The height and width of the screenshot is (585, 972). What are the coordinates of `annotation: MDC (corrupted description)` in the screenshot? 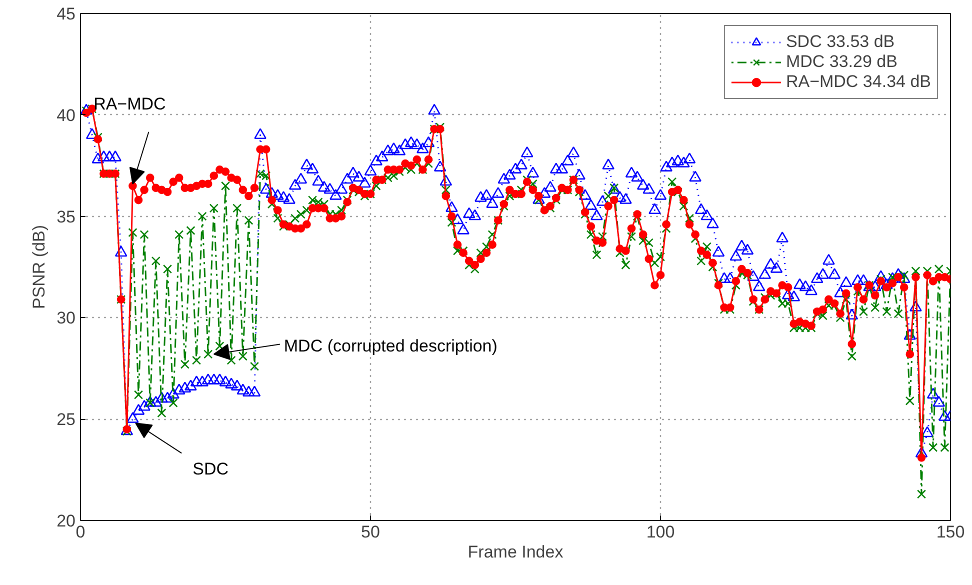 It's located at (391, 346).